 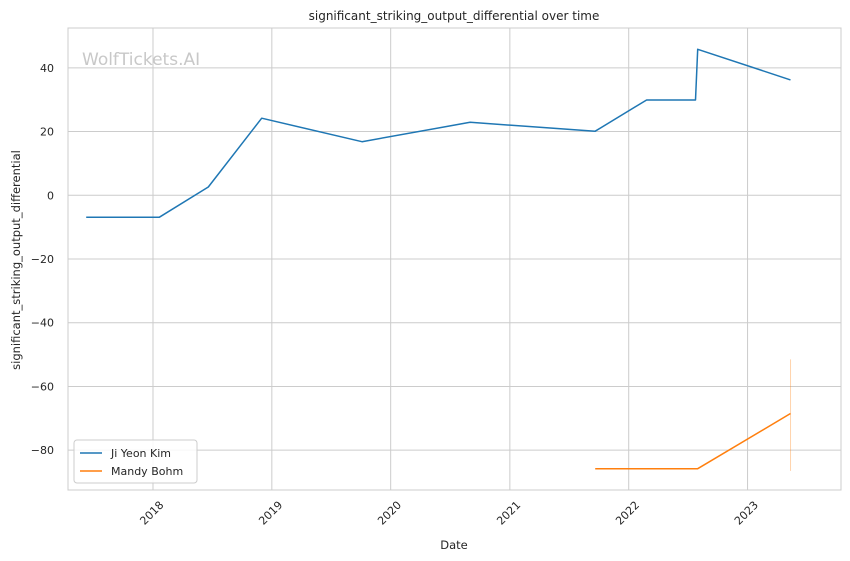 I want to click on legend: Ji Yeon Kim Mandy Bohm, so click(x=135, y=461).